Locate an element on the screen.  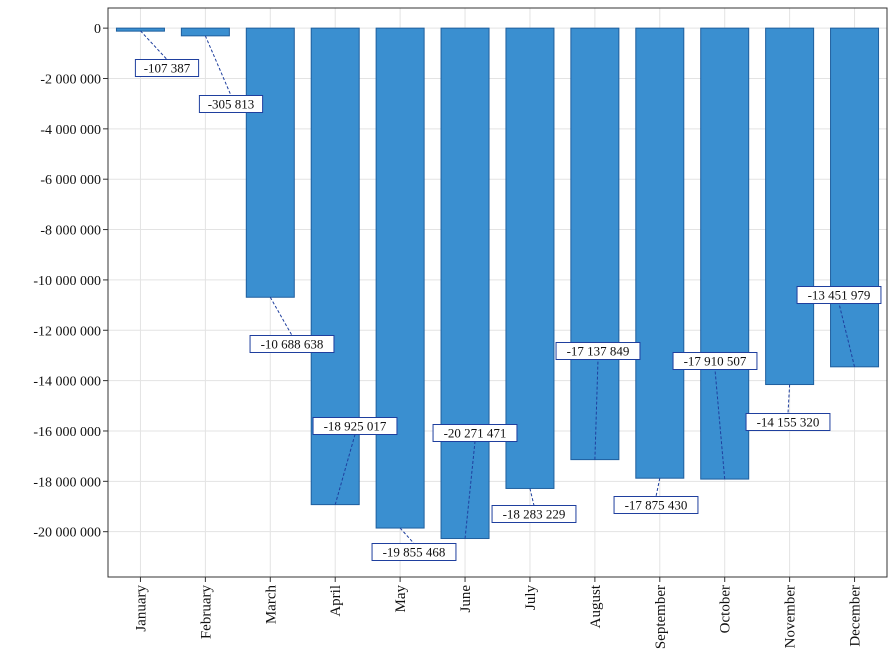
x-category-label: December is located at coordinates (856, 616).